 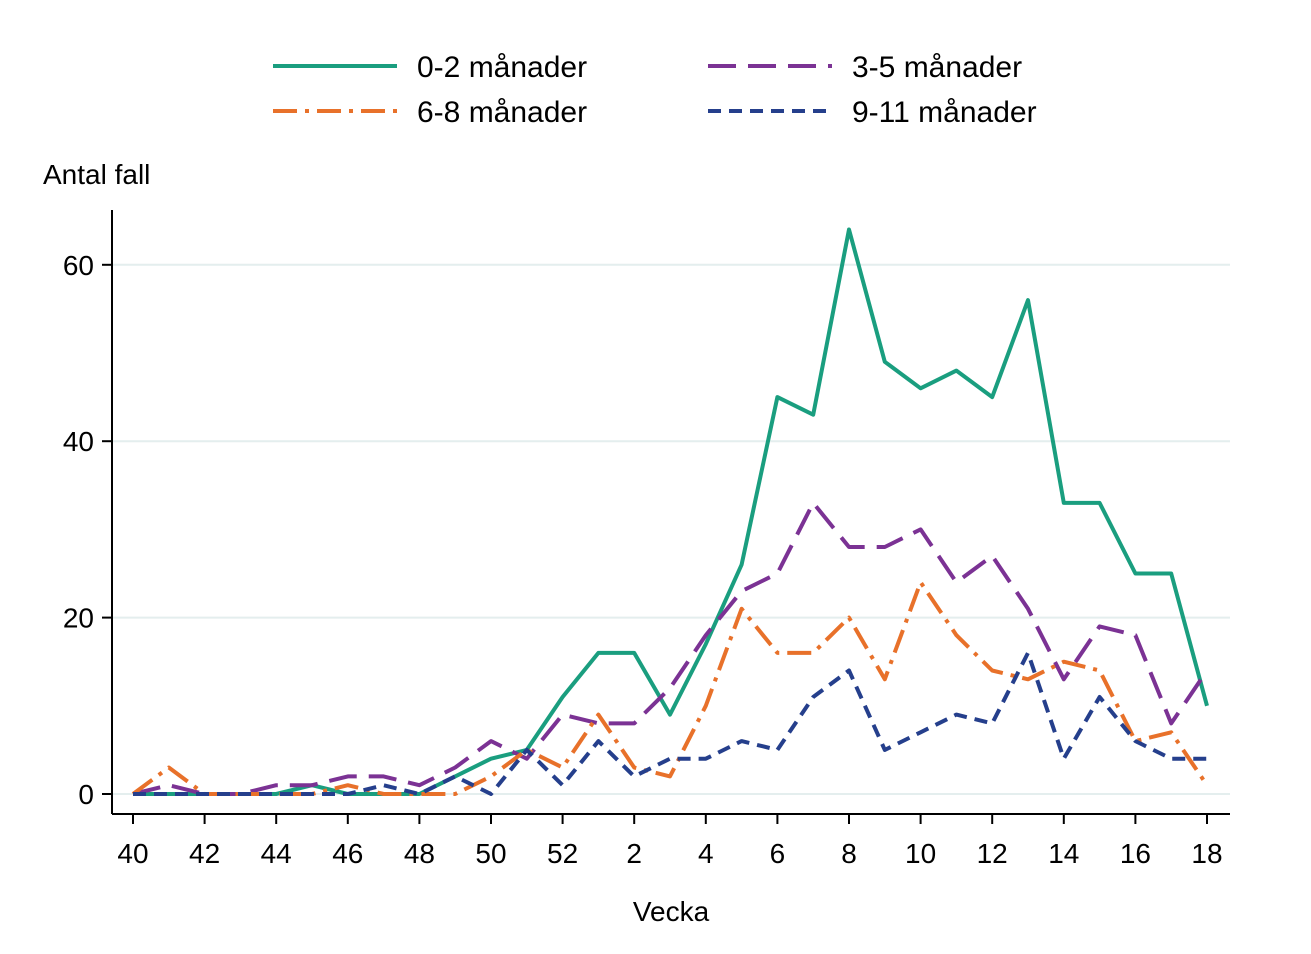 I want to click on x-tick-label: 44, so click(x=276, y=853).